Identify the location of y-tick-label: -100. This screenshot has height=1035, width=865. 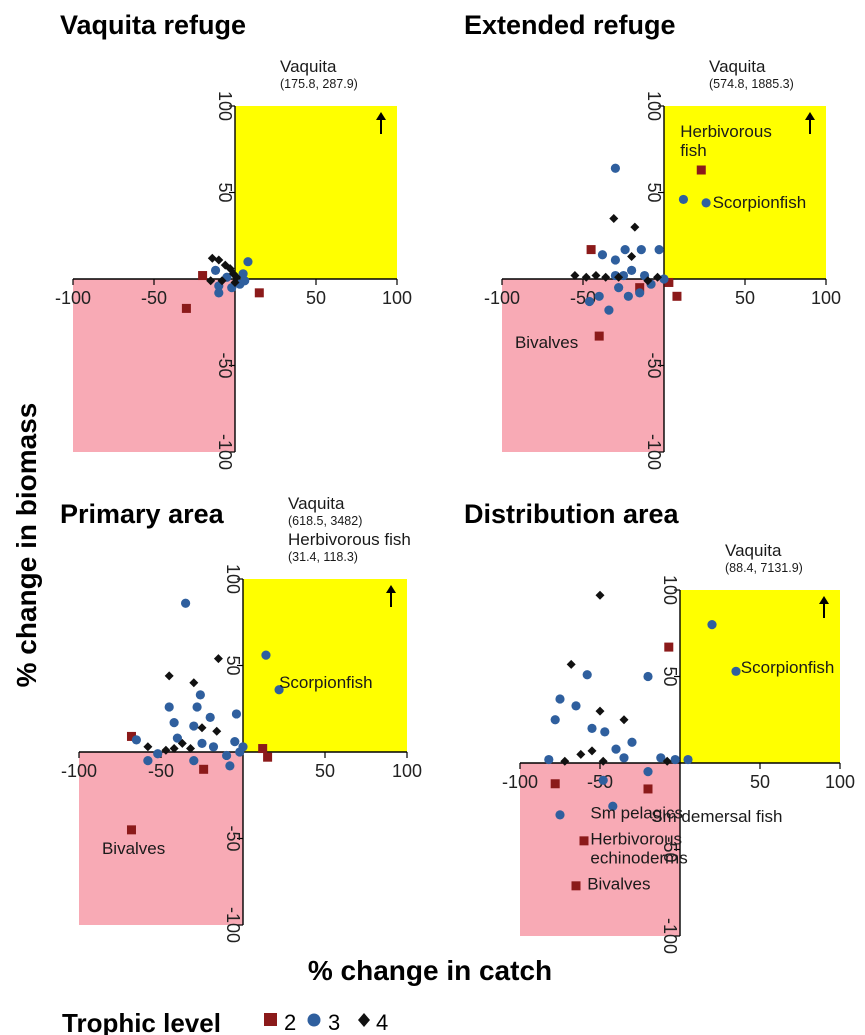
(654, 452).